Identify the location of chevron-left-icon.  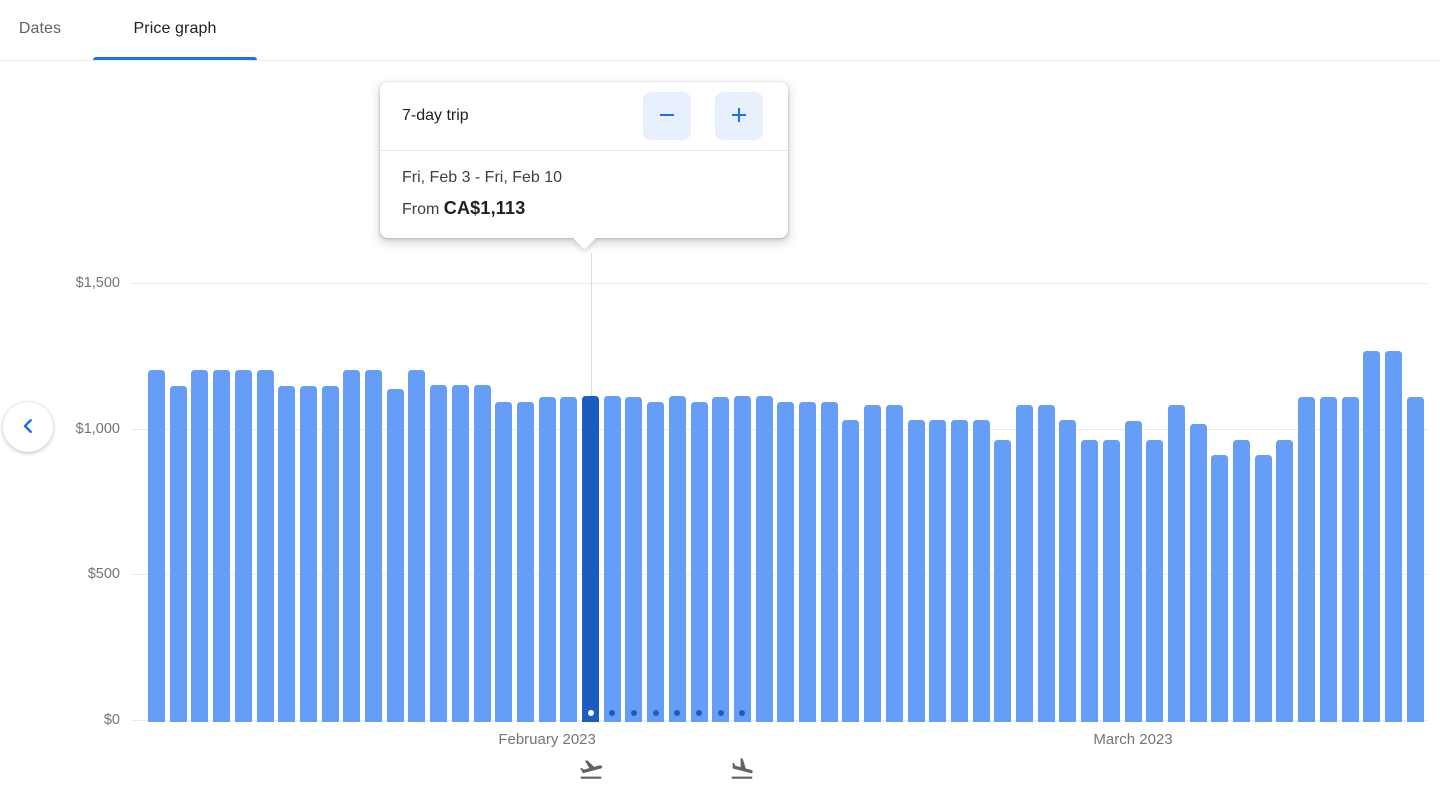
(28, 427).